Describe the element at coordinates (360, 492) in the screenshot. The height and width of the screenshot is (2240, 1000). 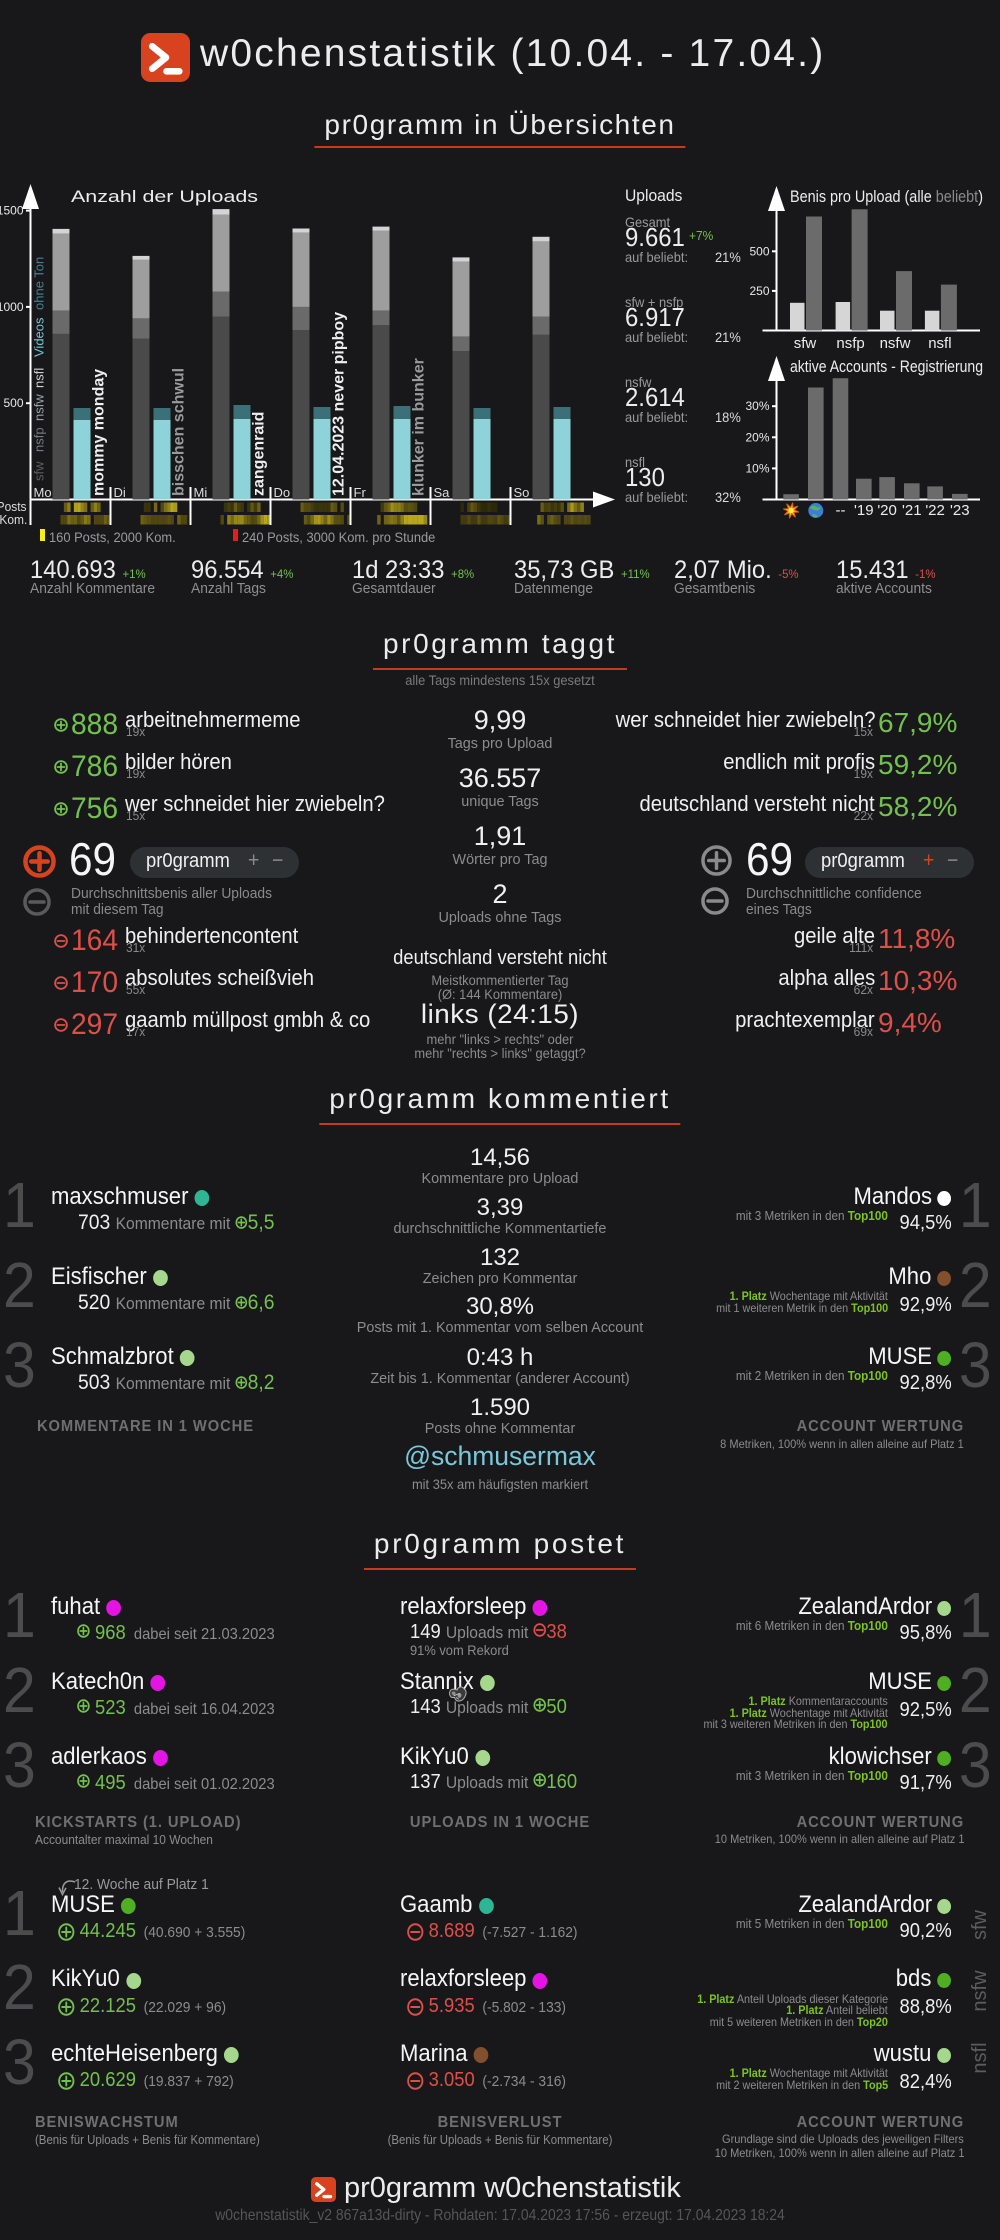
I see `svg-text: Fr` at that location.